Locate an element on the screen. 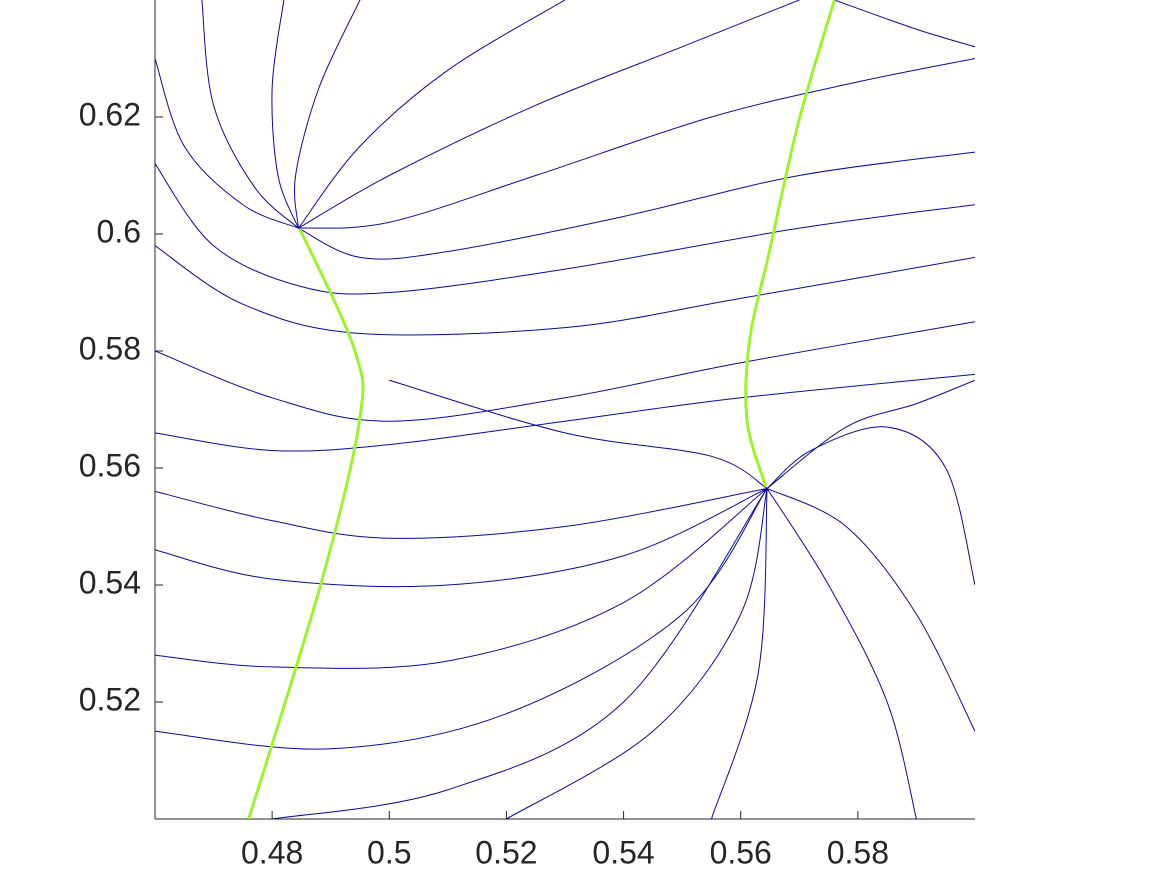  y-tick-label: 0.56 is located at coordinates (110, 465).